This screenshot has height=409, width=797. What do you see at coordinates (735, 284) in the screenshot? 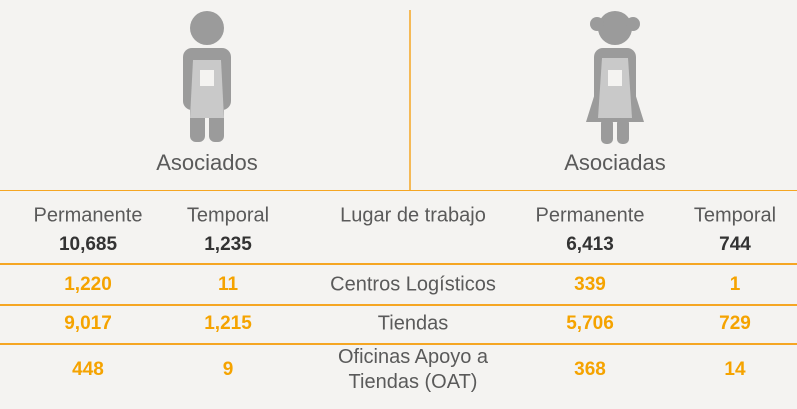
I see `cell-value: 1` at bounding box center [735, 284].